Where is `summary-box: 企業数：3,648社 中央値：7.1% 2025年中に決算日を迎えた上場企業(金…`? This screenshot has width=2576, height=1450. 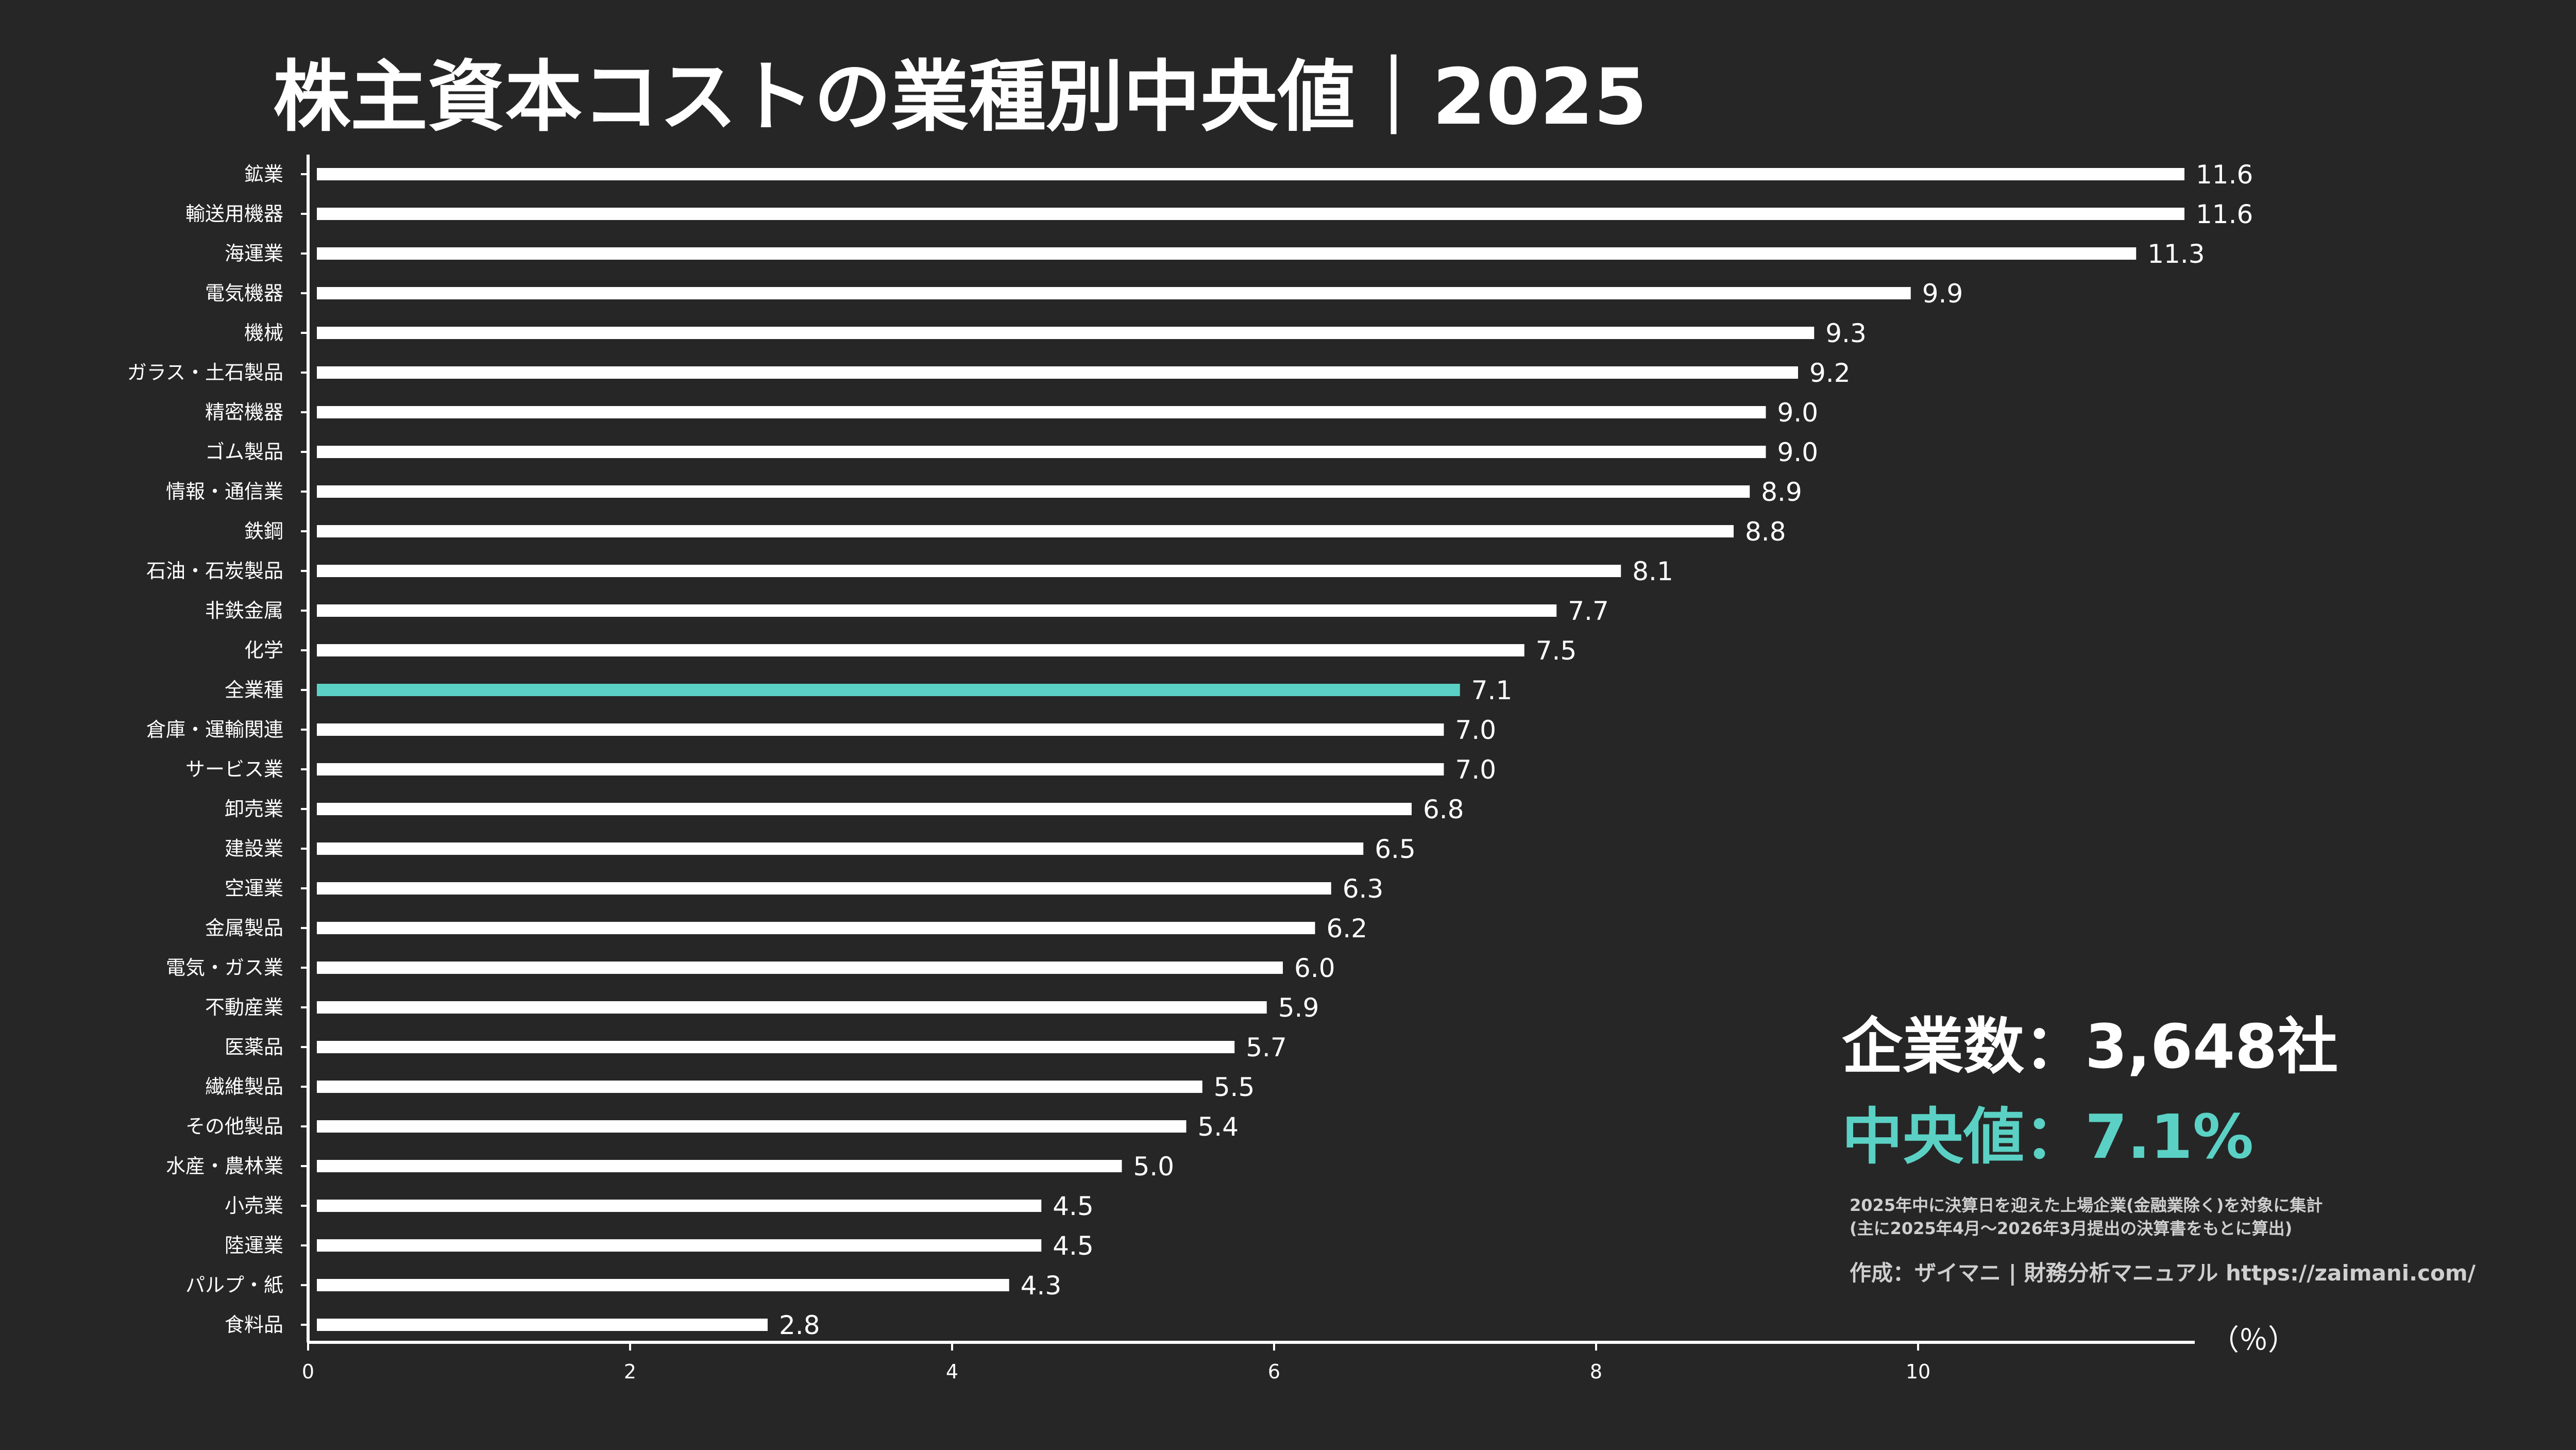 summary-box: 企業数：3,648社 中央値：7.1% 2025年中に決算日を迎えた上場企業(金… is located at coordinates (2159, 1148).